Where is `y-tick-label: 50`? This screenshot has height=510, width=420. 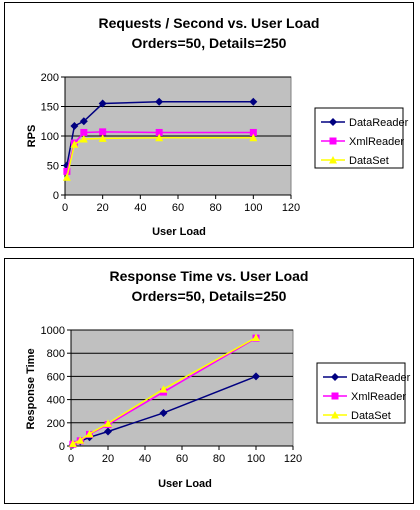
y-tick-label: 50 is located at coordinates (53, 167).